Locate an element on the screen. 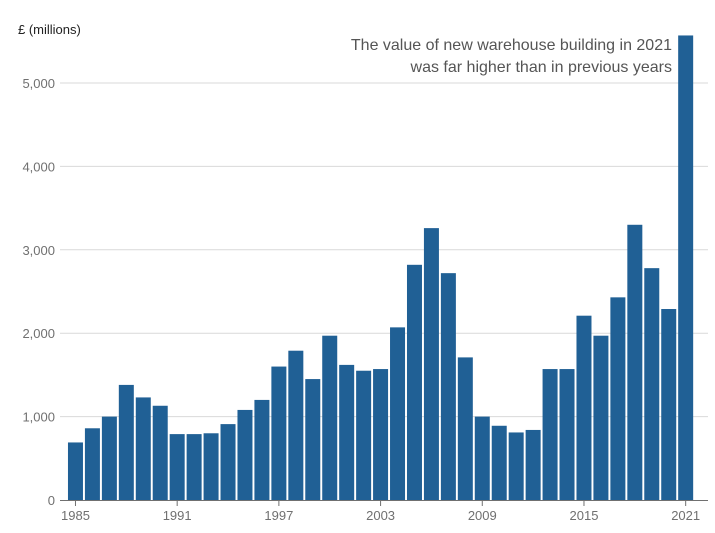  bar-2021 is located at coordinates (686, 268).